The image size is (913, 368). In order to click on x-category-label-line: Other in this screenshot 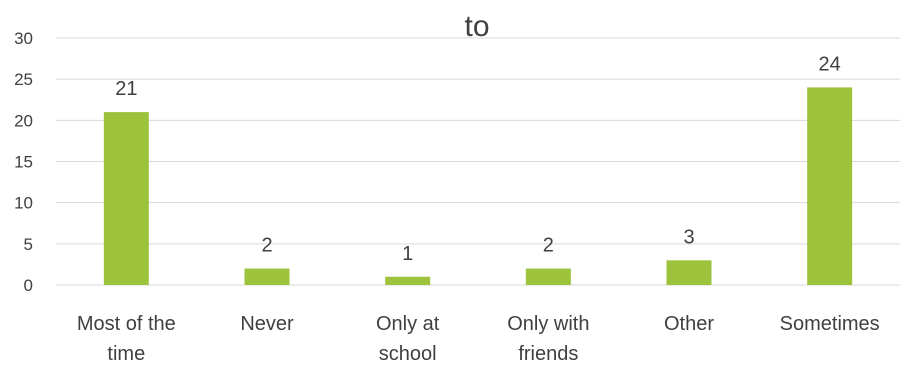, I will do `click(689, 324)`.